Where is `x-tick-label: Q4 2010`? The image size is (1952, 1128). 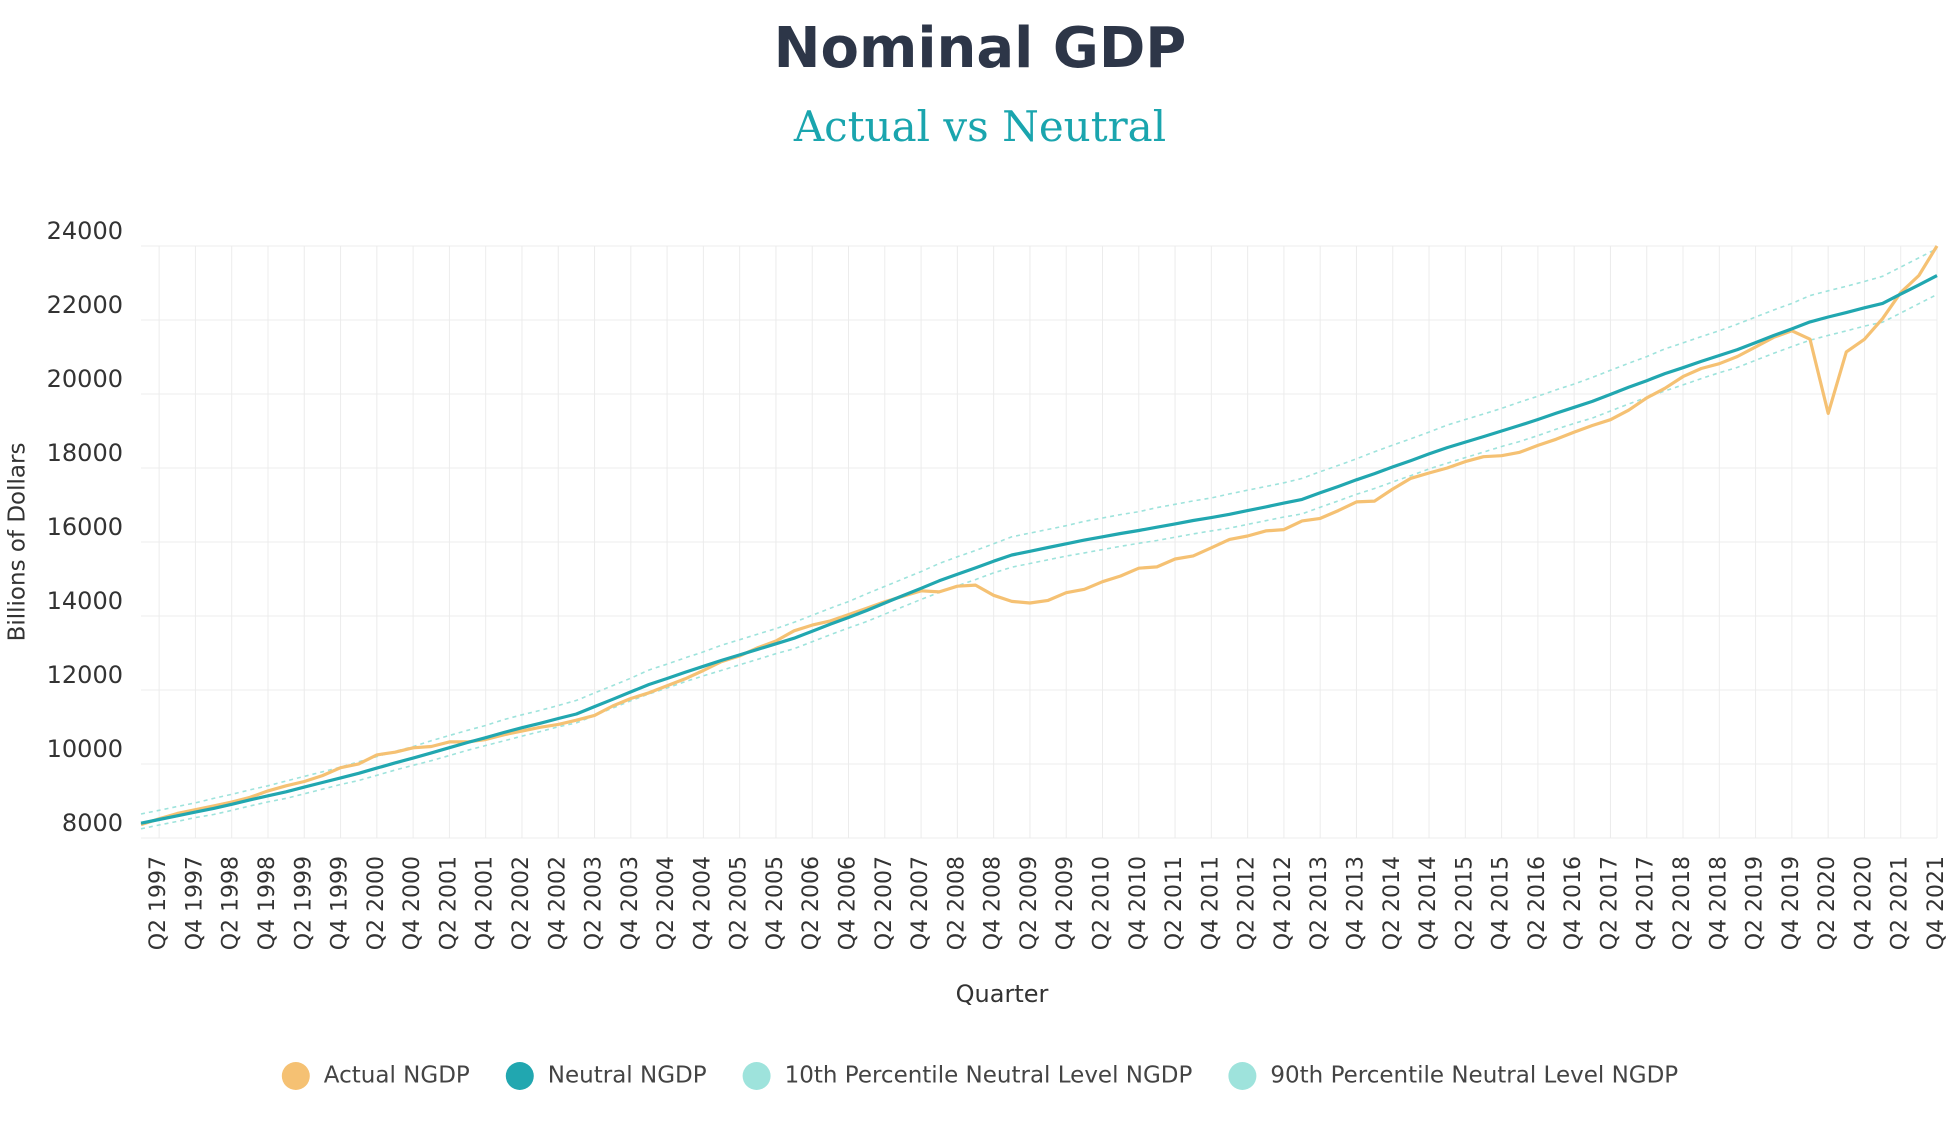 x-tick-label: Q4 2010 is located at coordinates (1138, 903).